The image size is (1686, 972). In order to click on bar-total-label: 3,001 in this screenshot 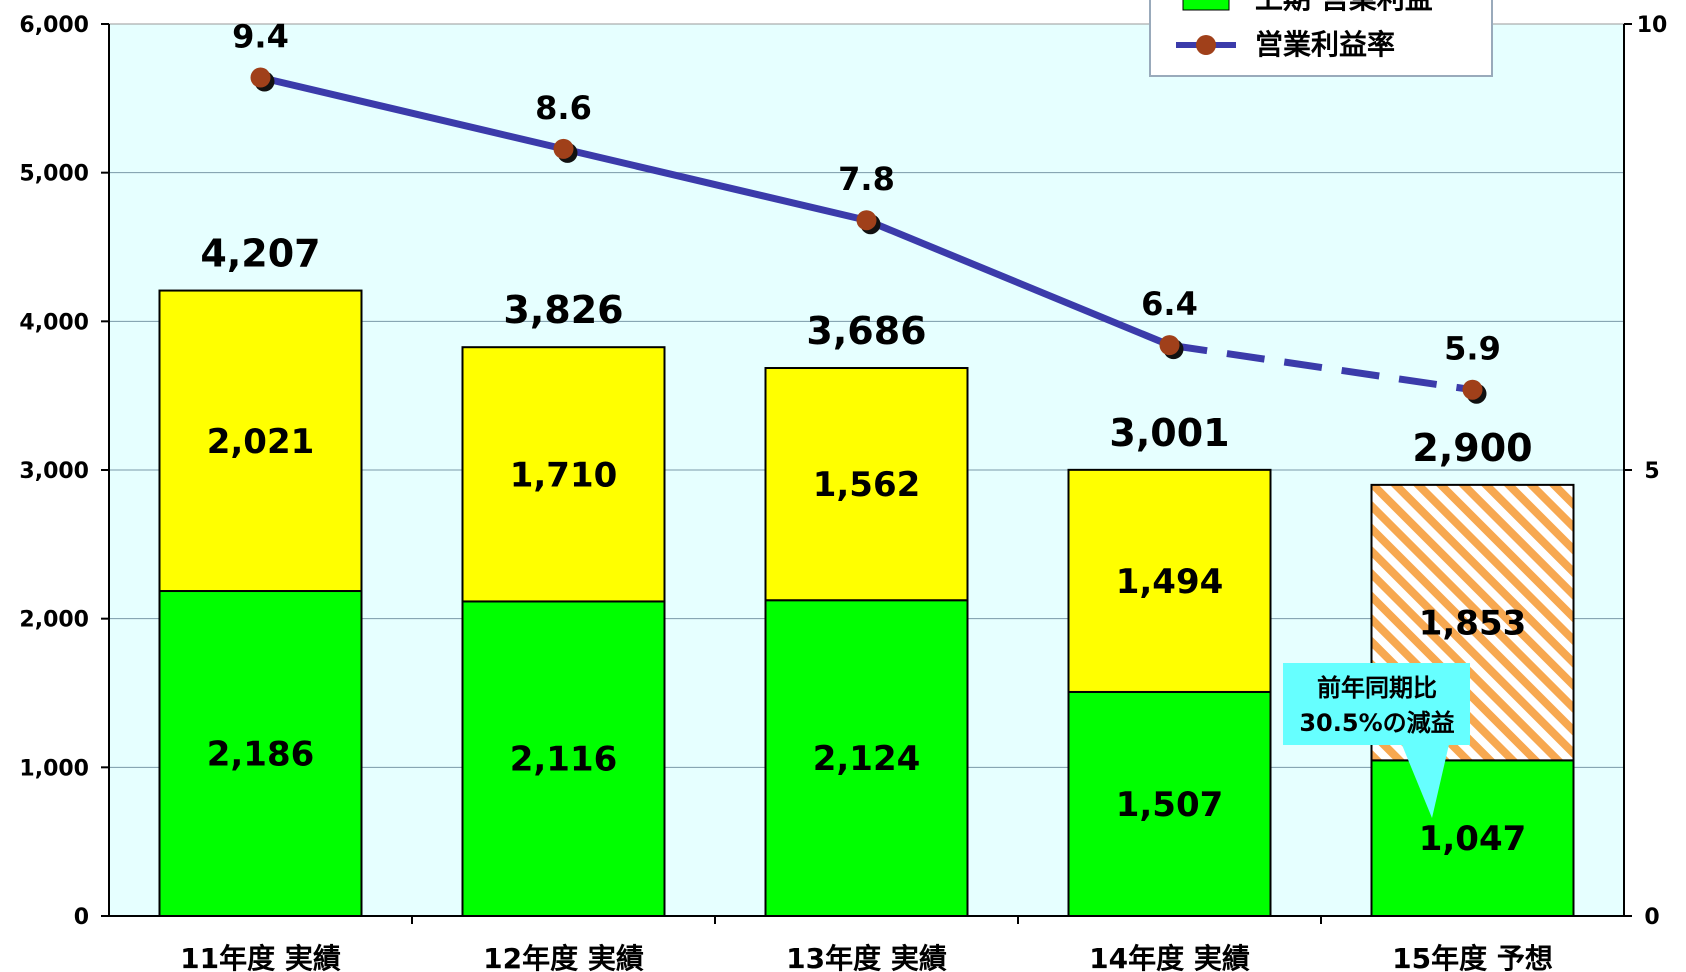, I will do `click(1169, 433)`.